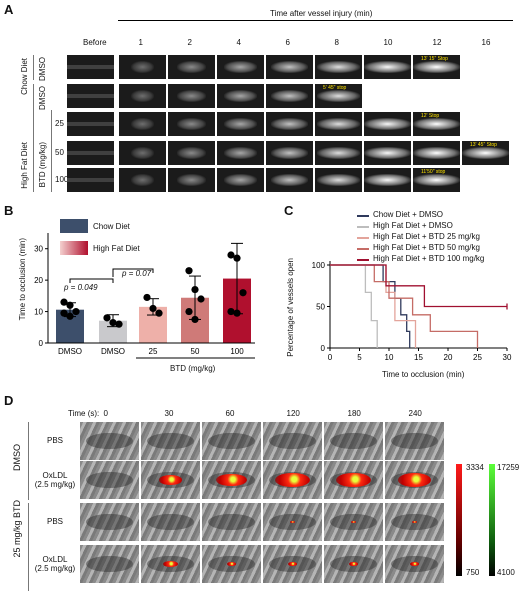 The width and height of the screenshot is (520, 593). Describe the element at coordinates (38, 249) in the screenshot. I see `y-tick-label: 30` at that location.